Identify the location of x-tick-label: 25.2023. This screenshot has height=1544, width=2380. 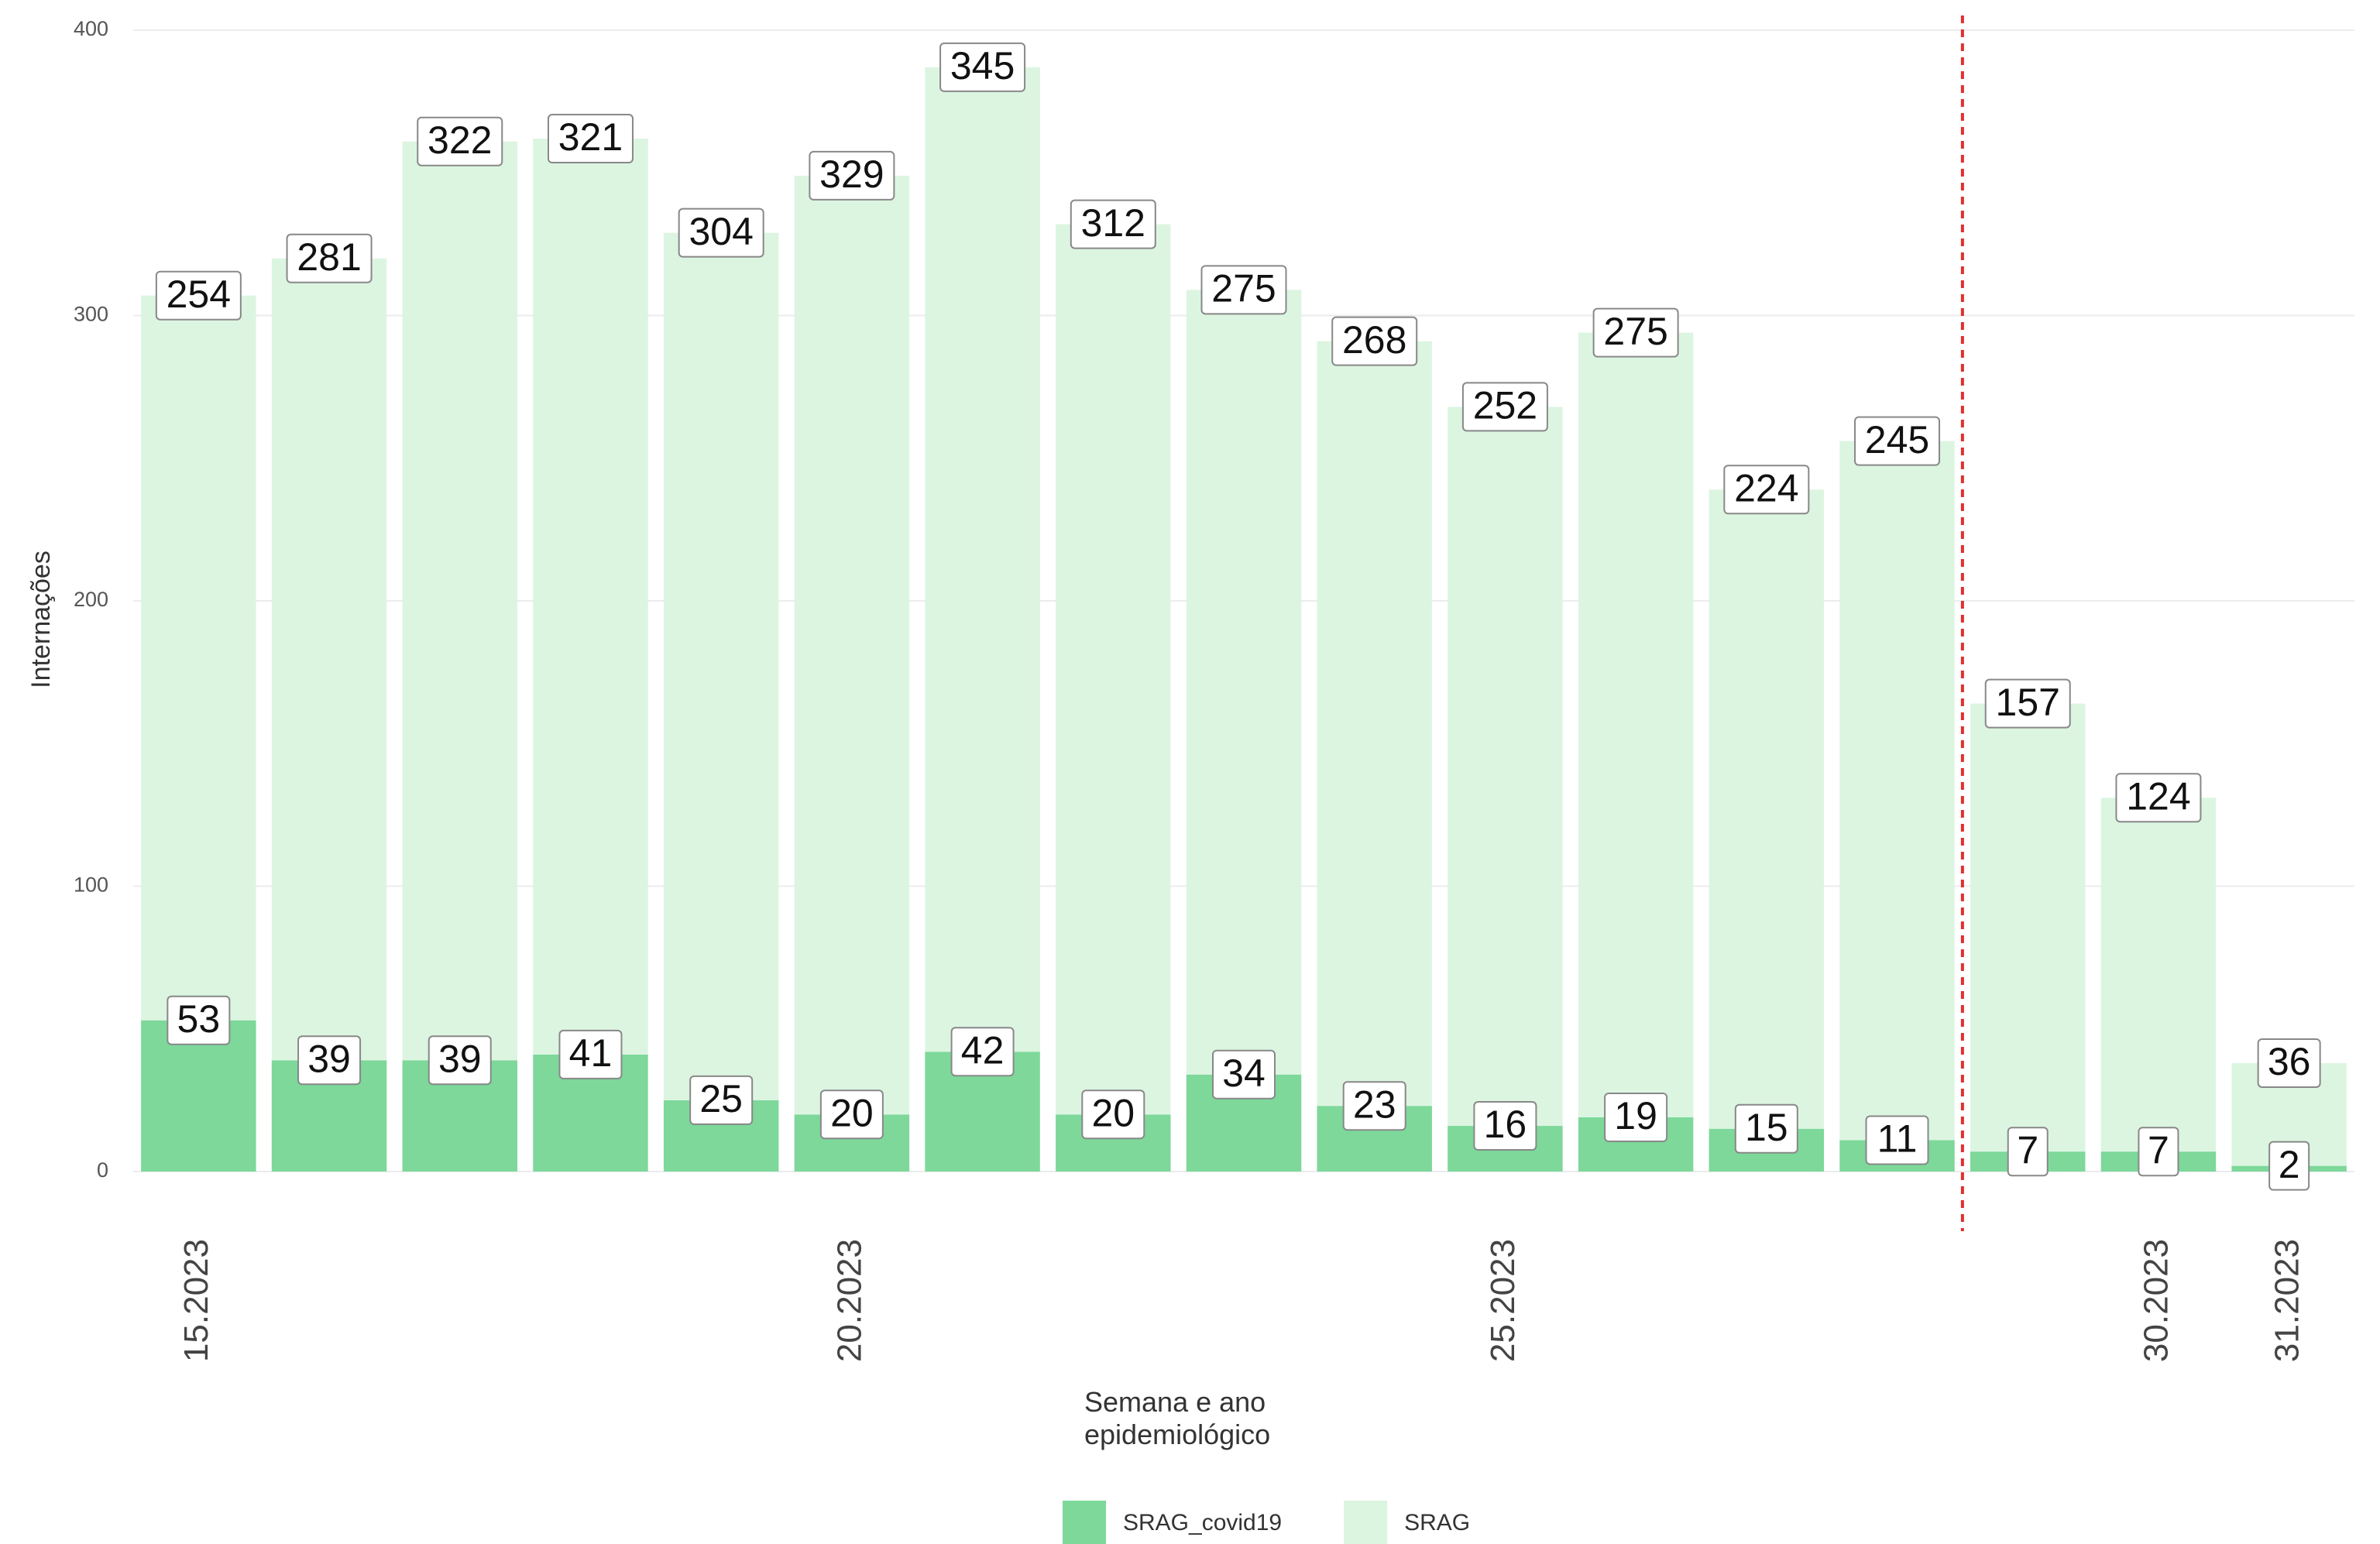
(1503, 1300).